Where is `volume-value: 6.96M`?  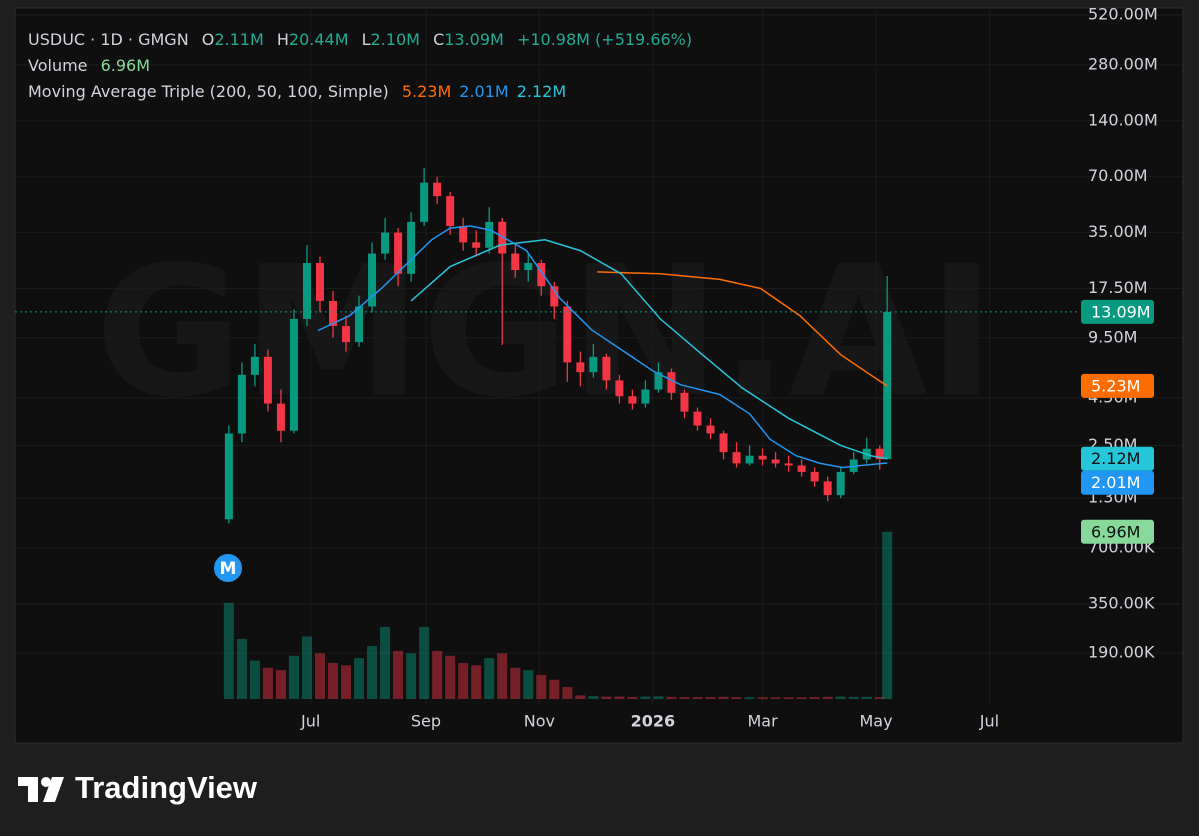
volume-value: 6.96M is located at coordinates (125, 65).